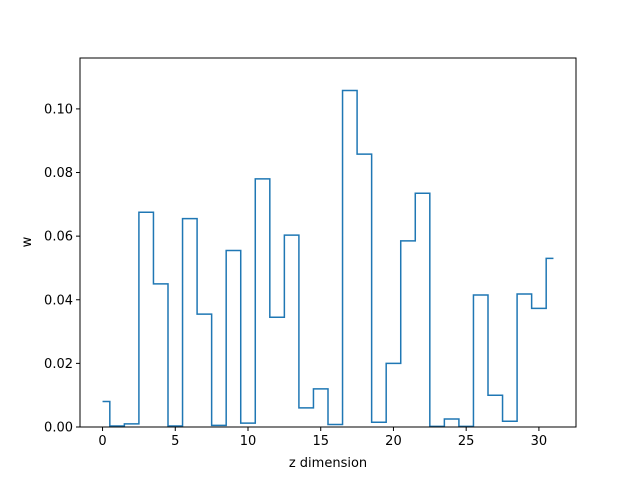 This screenshot has width=640, height=480. I want to click on y-tick-label: 0.06, so click(58, 237).